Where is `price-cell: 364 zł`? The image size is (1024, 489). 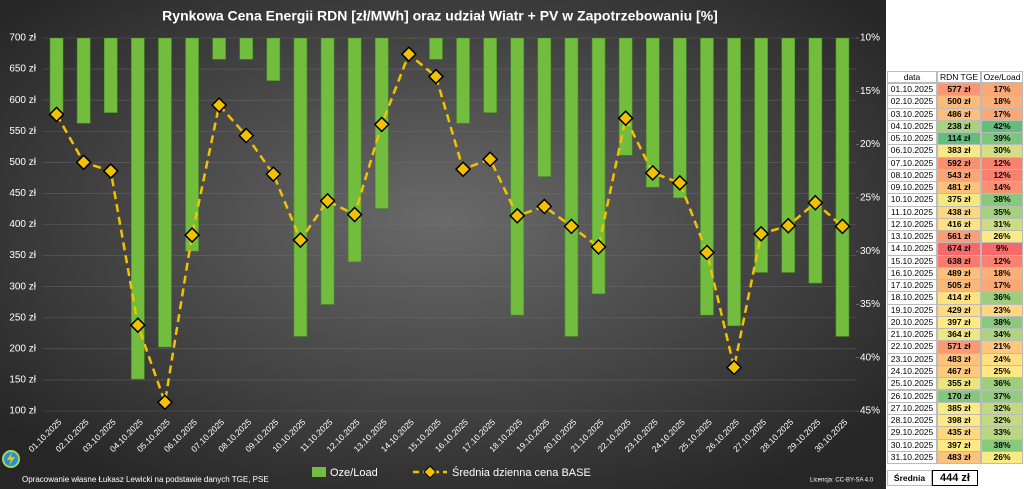 price-cell: 364 zł is located at coordinates (959, 335).